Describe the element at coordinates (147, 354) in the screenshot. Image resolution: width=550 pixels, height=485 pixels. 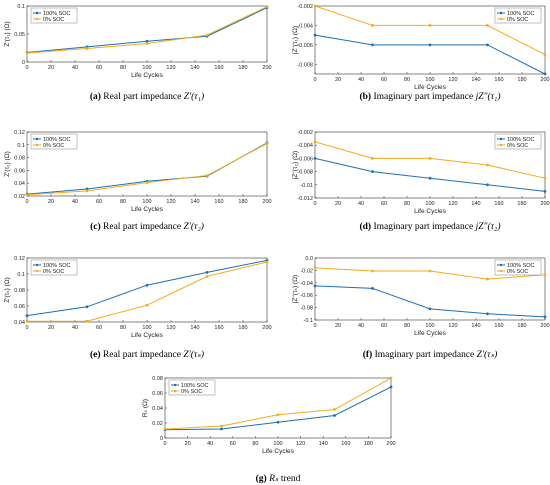
I see `subfigure-caption: (e) Real part impedance Z′(τₛ)` at that location.